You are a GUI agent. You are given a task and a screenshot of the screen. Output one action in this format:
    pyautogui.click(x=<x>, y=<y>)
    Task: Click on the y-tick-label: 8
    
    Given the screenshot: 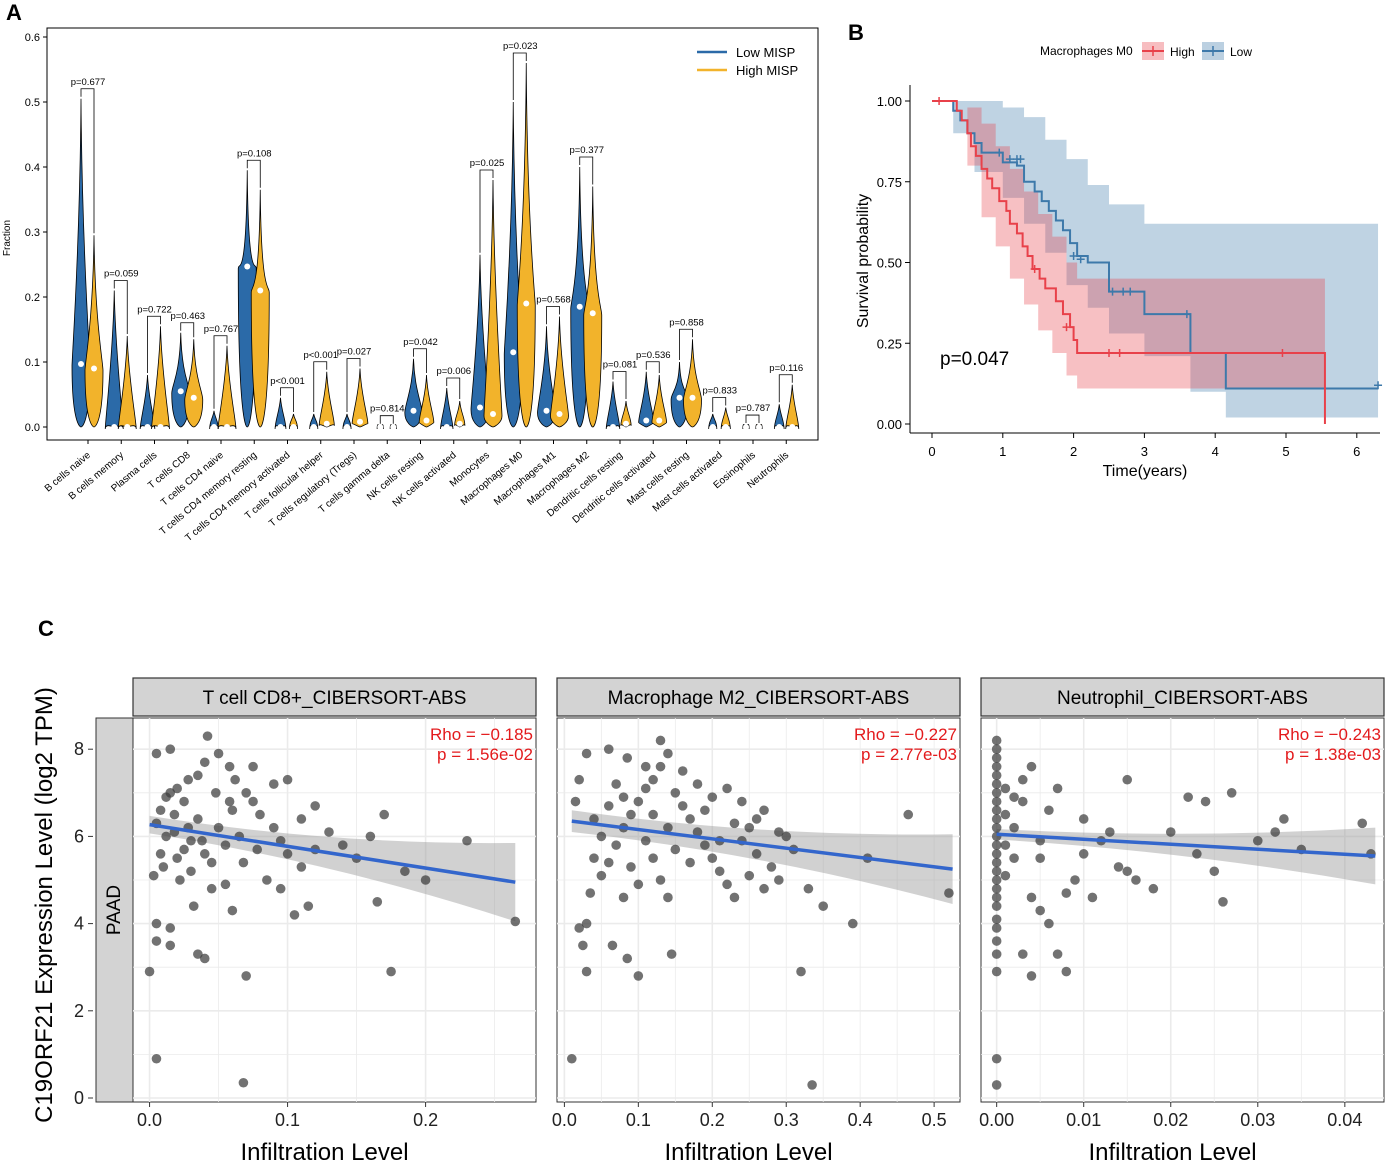 What is the action you would take?
    pyautogui.click(x=79, y=749)
    